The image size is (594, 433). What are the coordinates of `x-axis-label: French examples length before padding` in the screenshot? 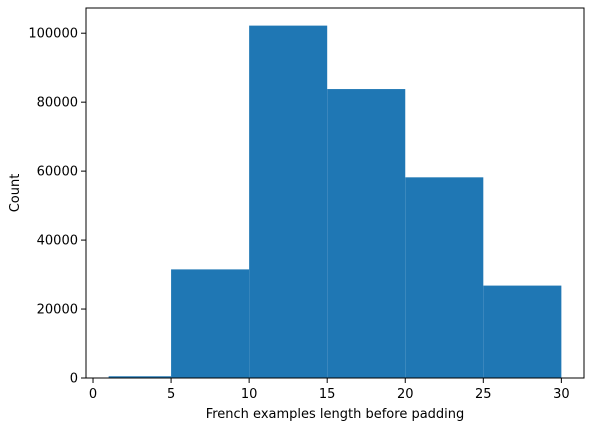 It's located at (335, 414).